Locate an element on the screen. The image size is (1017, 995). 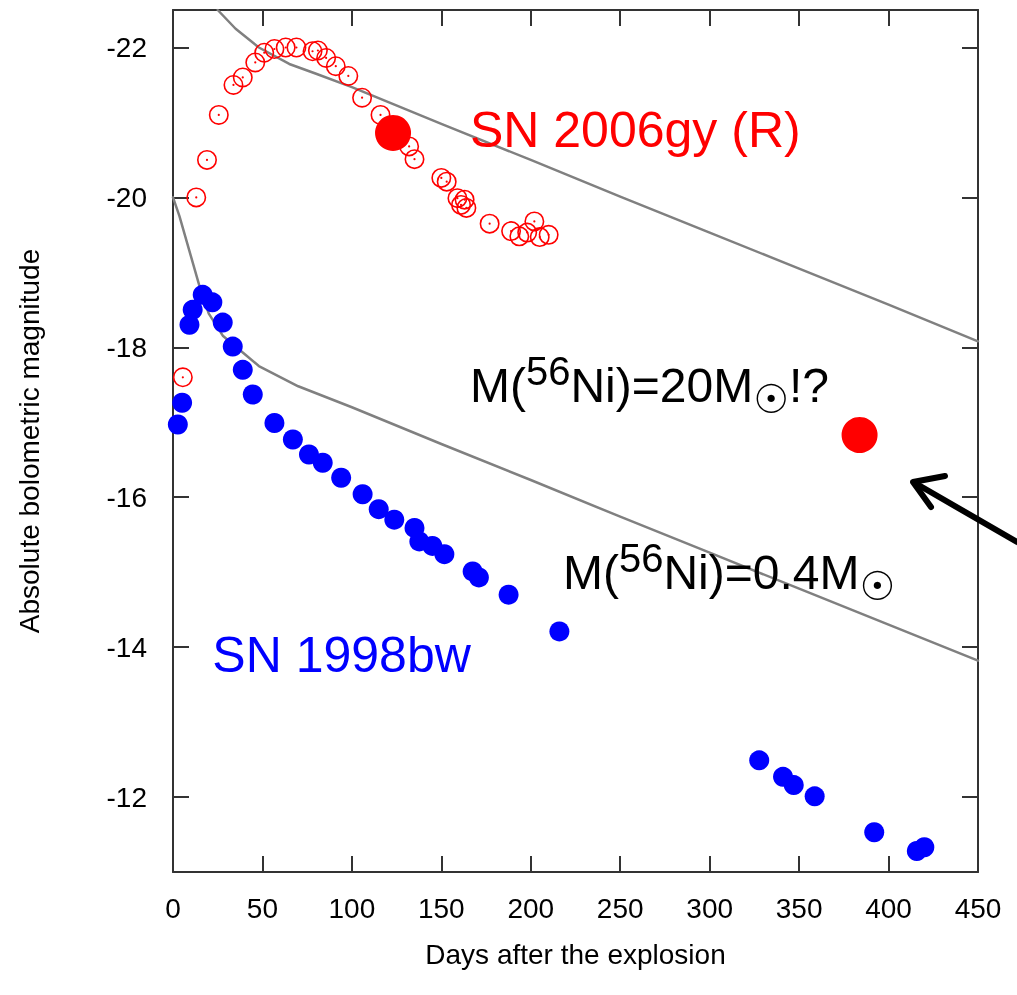
y-tick-label: -20 is located at coordinates (126, 197).